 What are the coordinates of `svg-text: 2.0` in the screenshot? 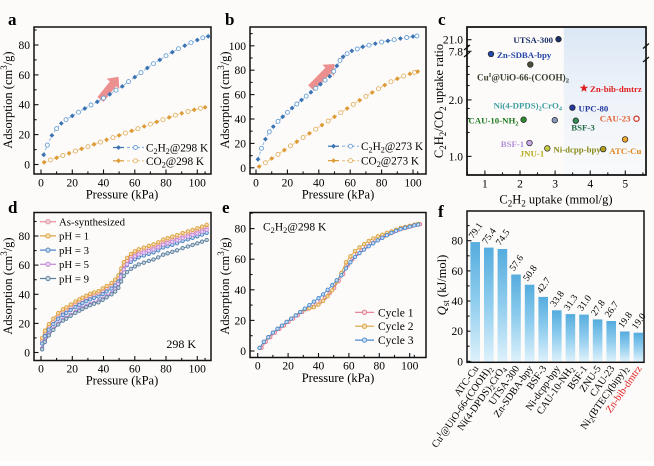 It's located at (456, 101).